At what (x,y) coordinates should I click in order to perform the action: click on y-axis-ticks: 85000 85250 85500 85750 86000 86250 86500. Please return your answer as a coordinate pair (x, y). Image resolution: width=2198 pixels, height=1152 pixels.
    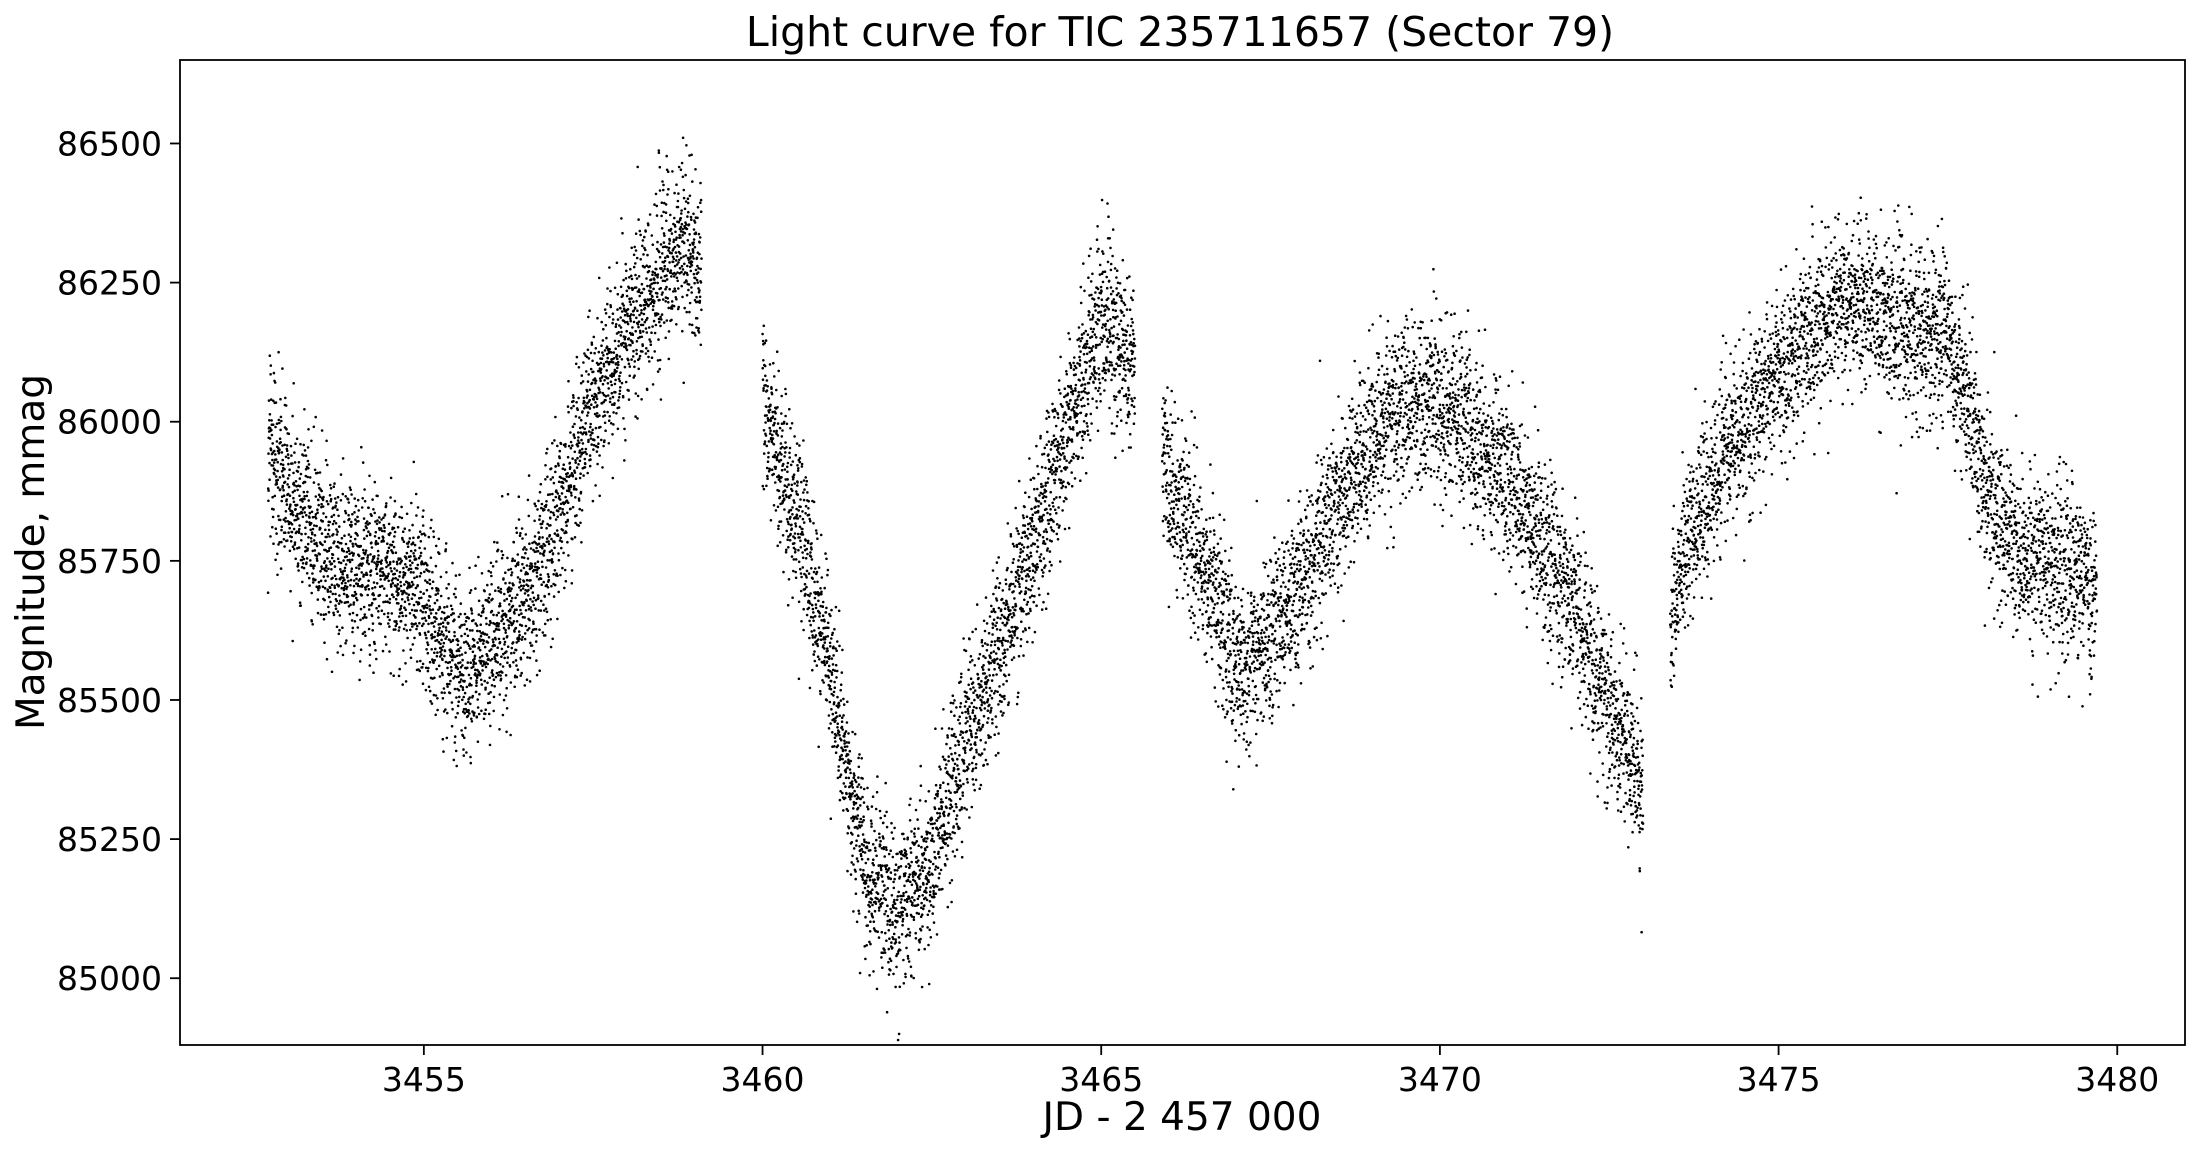
    Looking at the image, I should click on (118, 561).